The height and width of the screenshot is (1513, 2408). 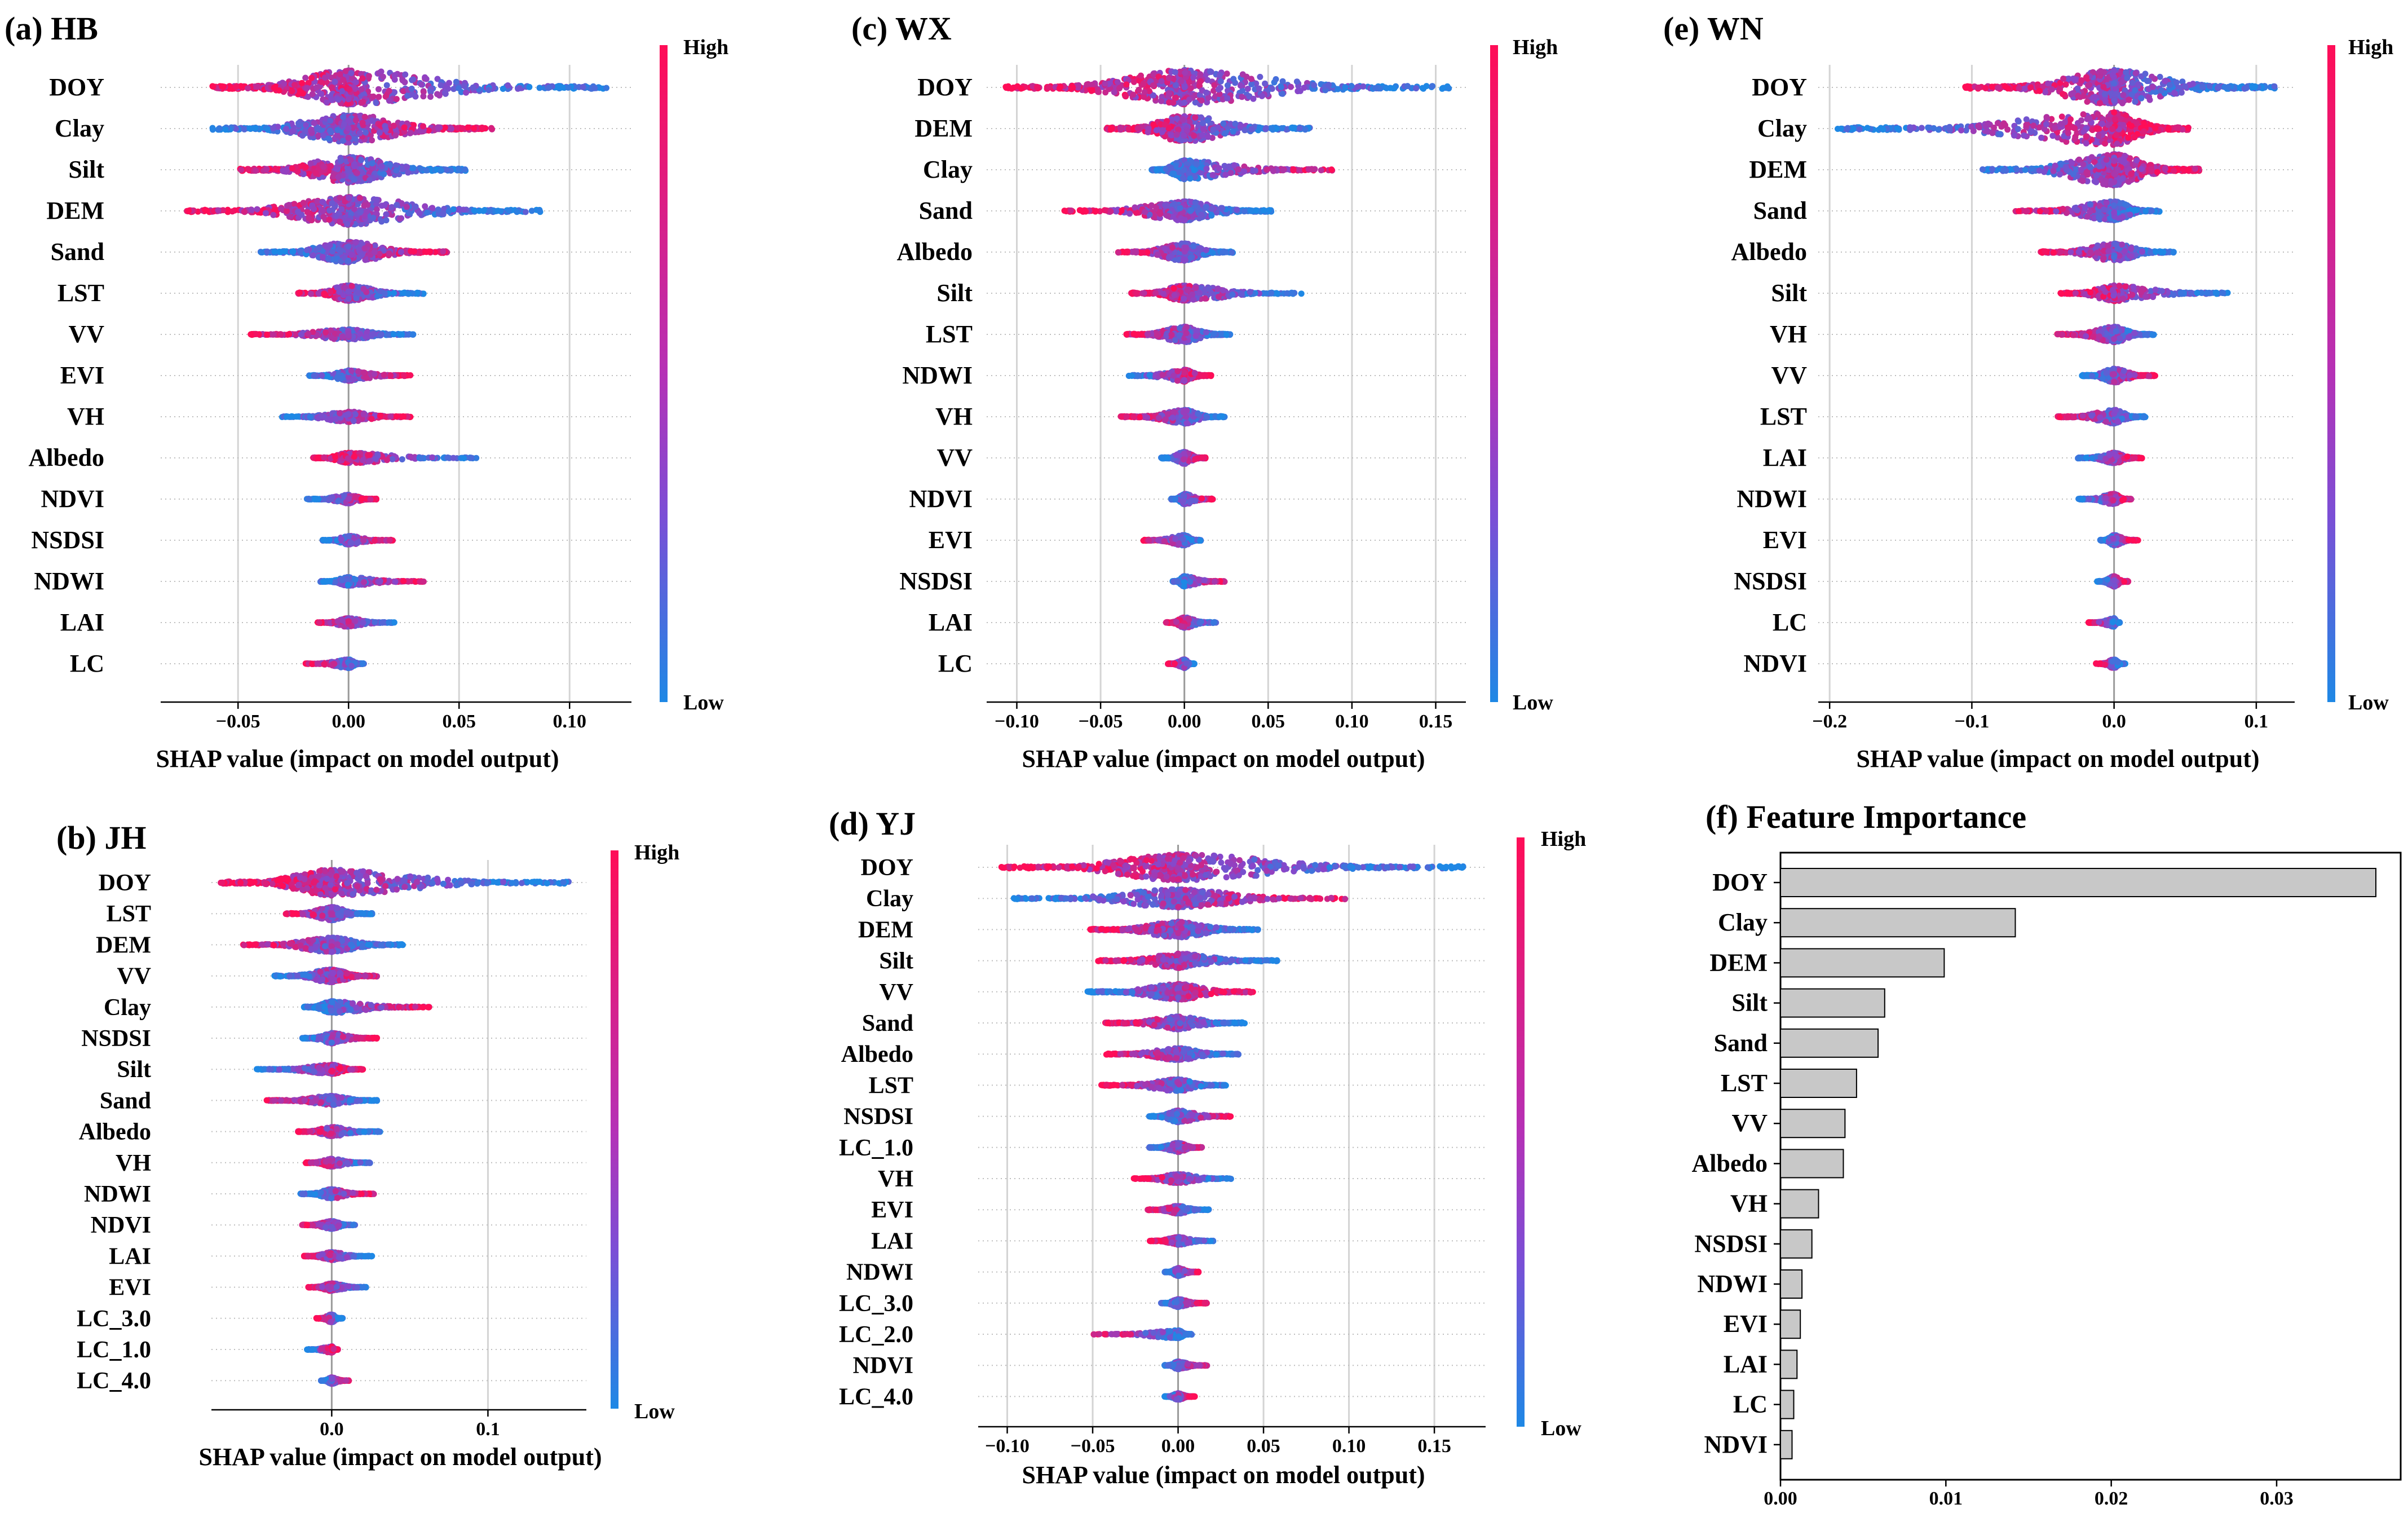 What do you see at coordinates (341, 499) in the screenshot?
I see `beeswarm-row-ndvi` at bounding box center [341, 499].